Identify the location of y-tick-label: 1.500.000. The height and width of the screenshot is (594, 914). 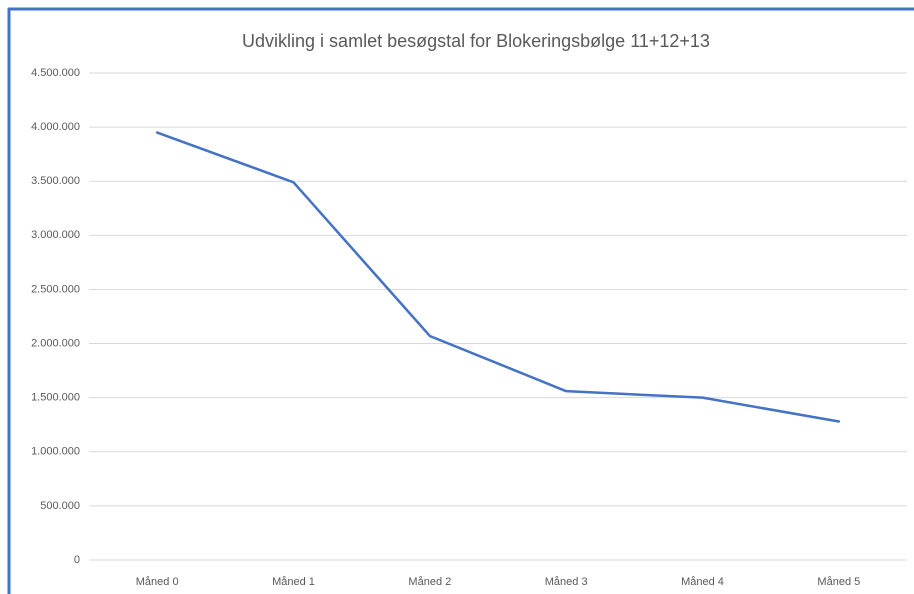
(55, 398).